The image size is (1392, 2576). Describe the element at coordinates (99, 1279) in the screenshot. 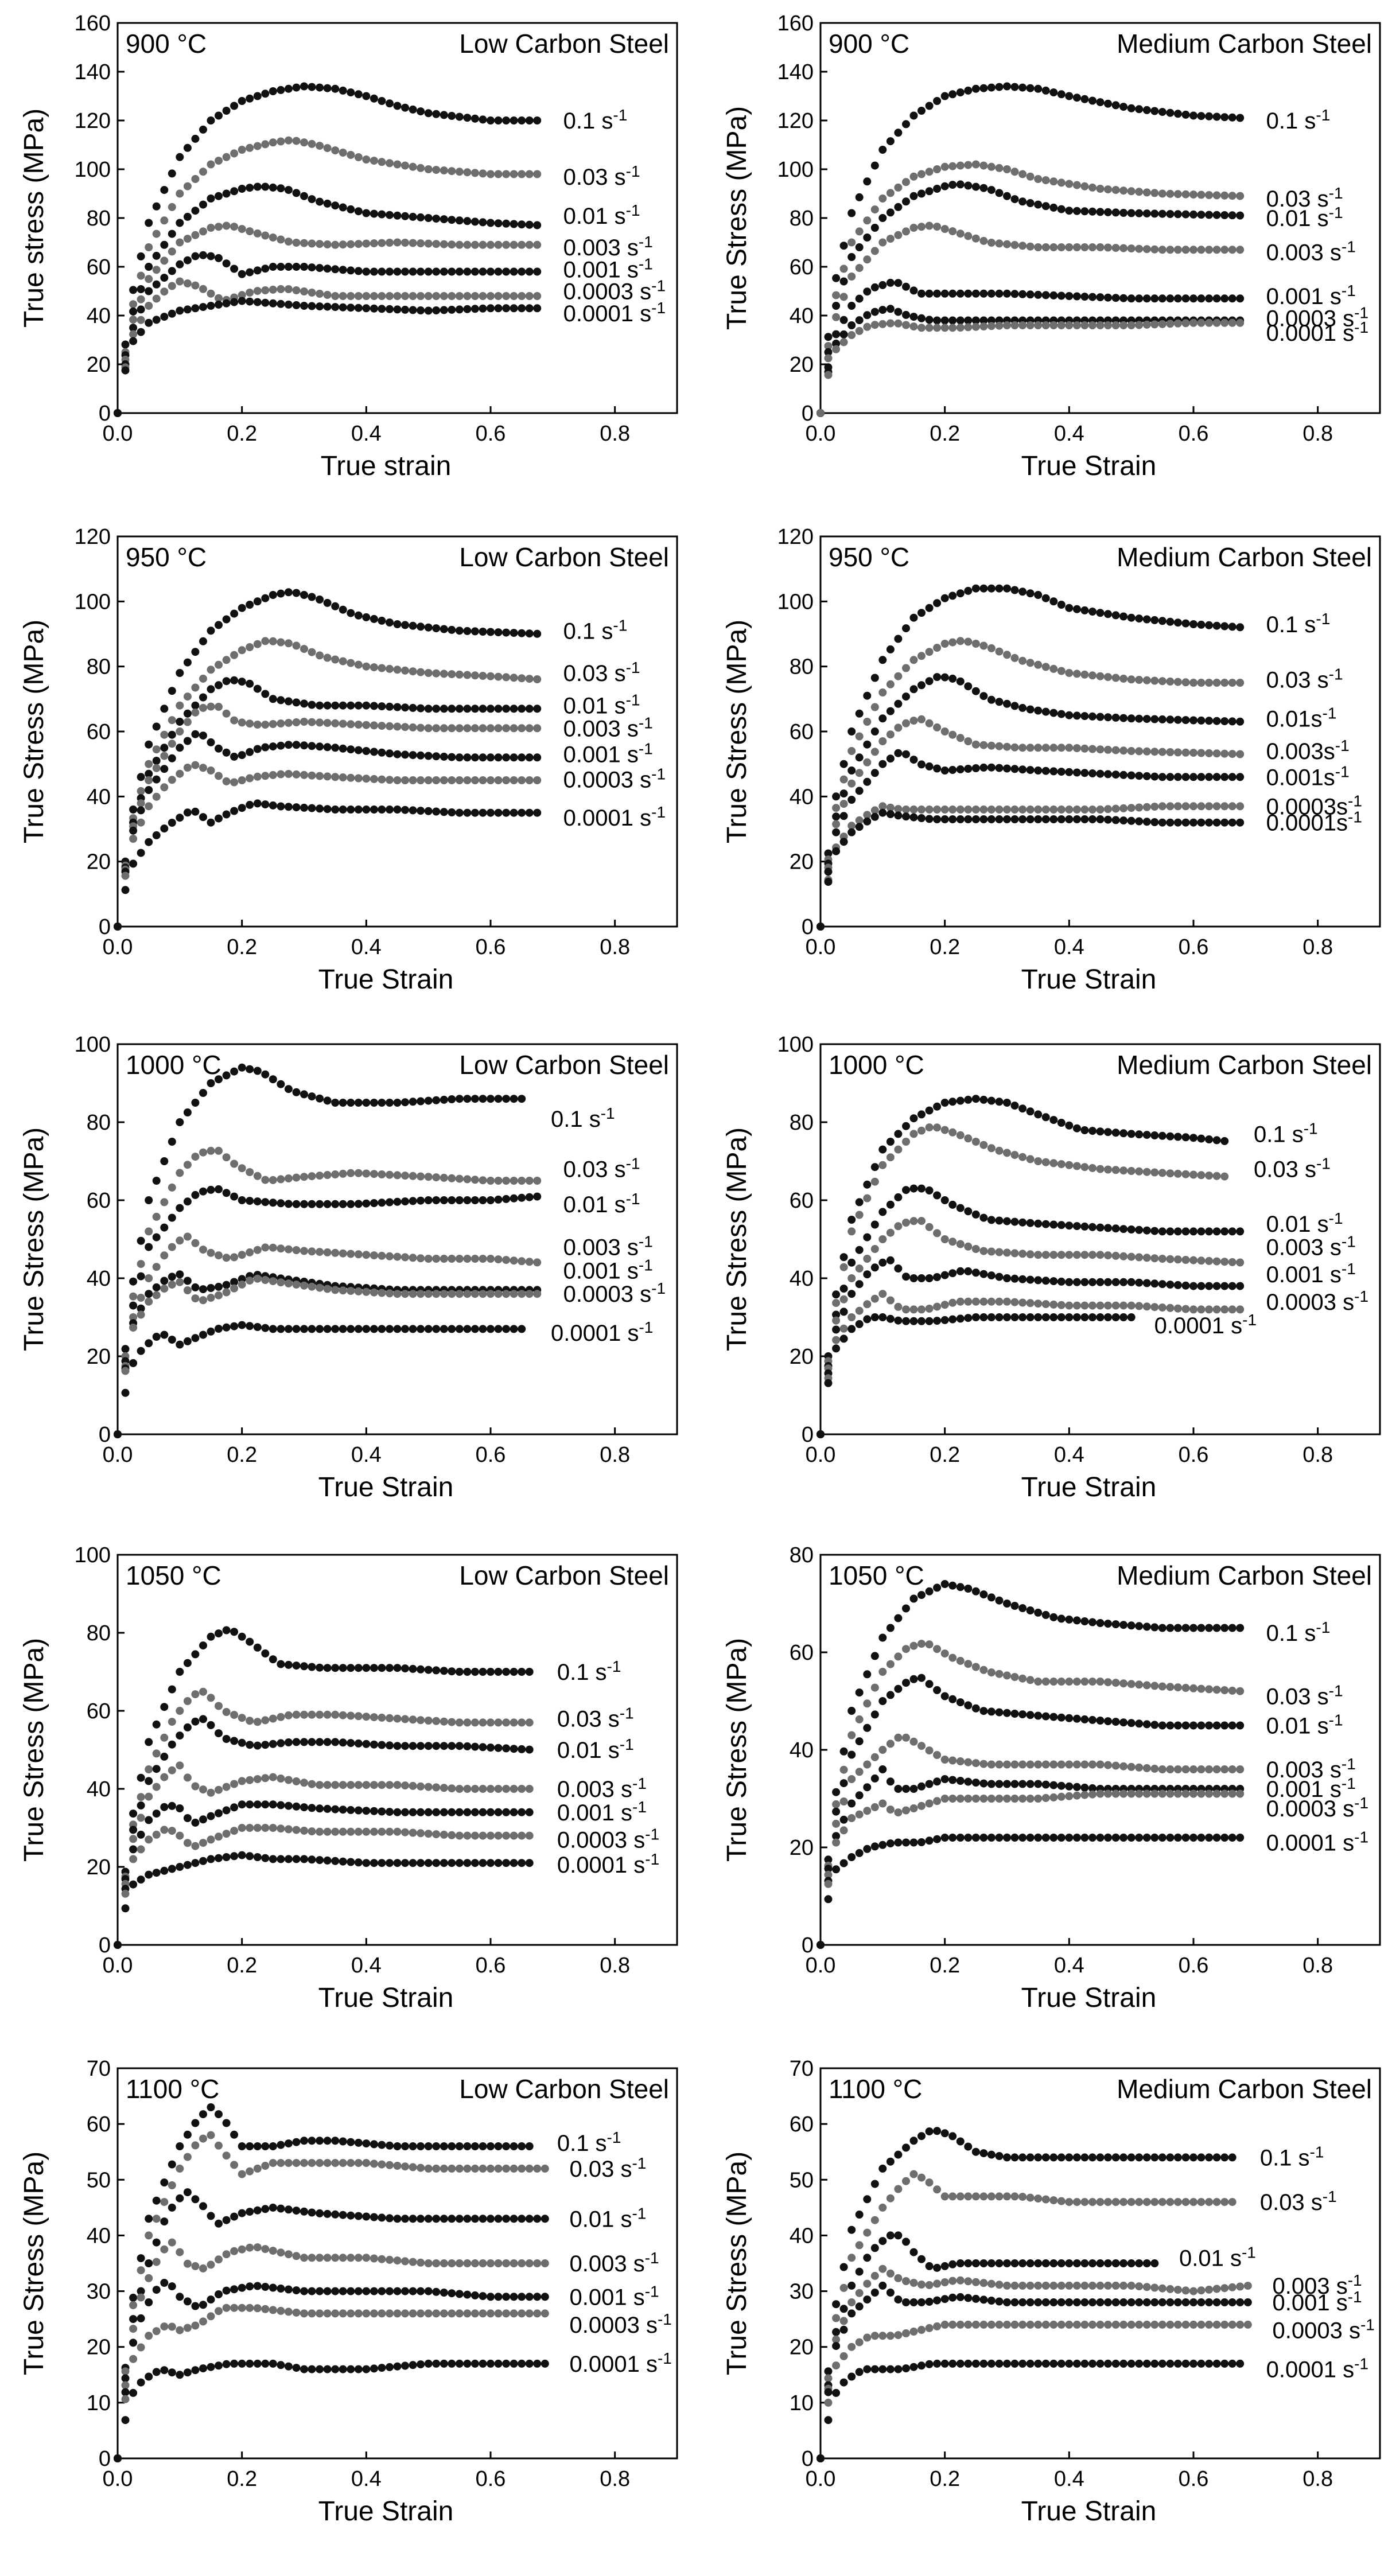

I see `y-tick-label: 40` at that location.